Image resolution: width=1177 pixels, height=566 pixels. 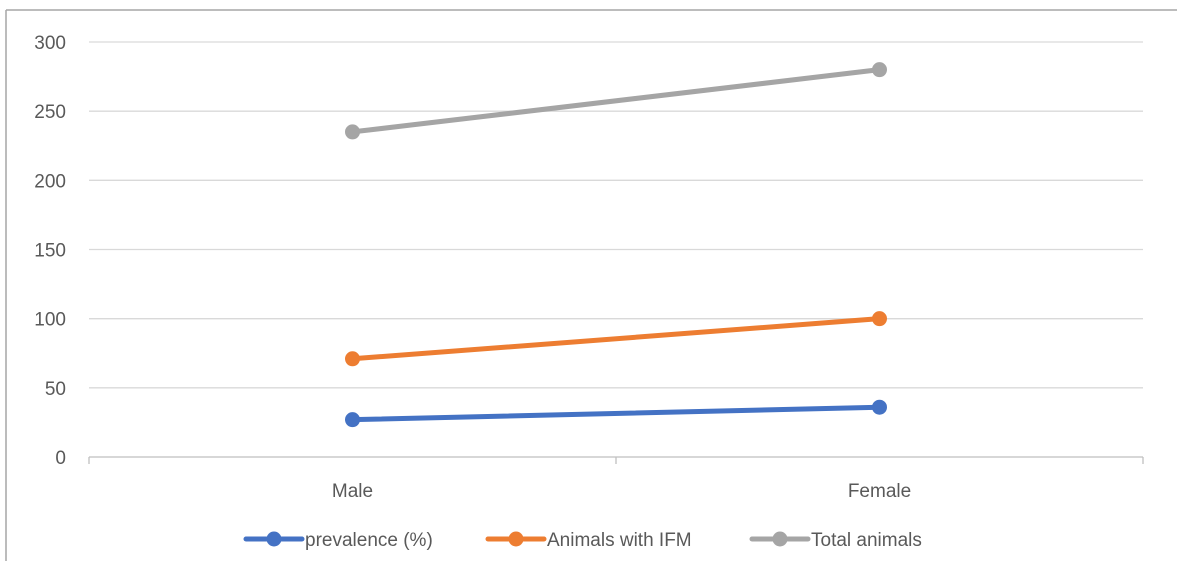 What do you see at coordinates (616, 460) in the screenshot?
I see `x-axis` at bounding box center [616, 460].